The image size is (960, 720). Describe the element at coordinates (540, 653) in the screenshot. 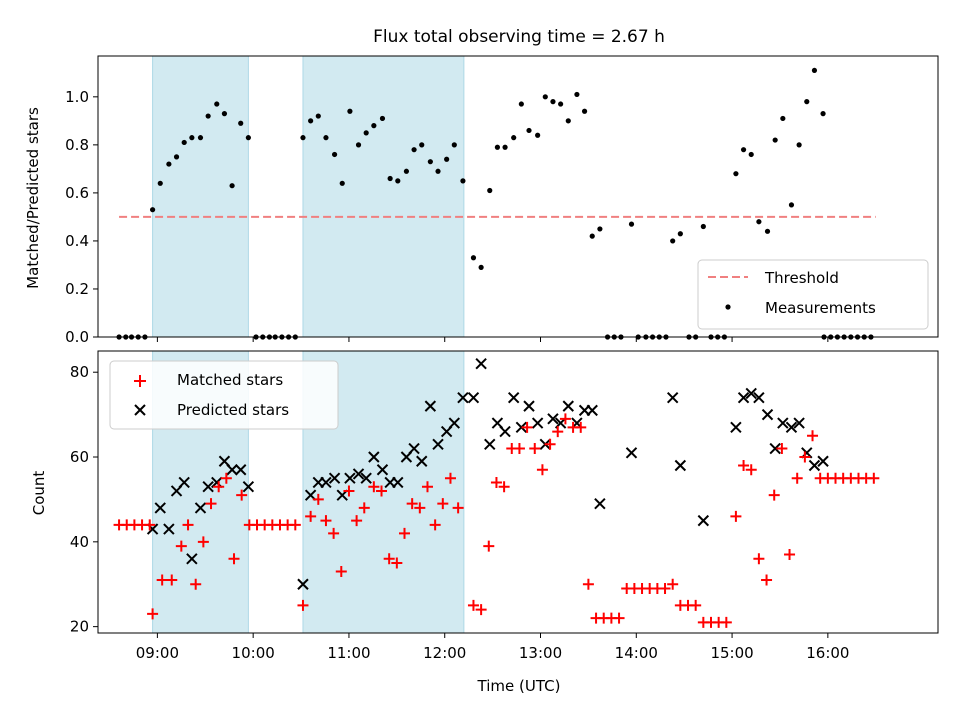

I see `bottom-x-tick-label: 13:00` at that location.